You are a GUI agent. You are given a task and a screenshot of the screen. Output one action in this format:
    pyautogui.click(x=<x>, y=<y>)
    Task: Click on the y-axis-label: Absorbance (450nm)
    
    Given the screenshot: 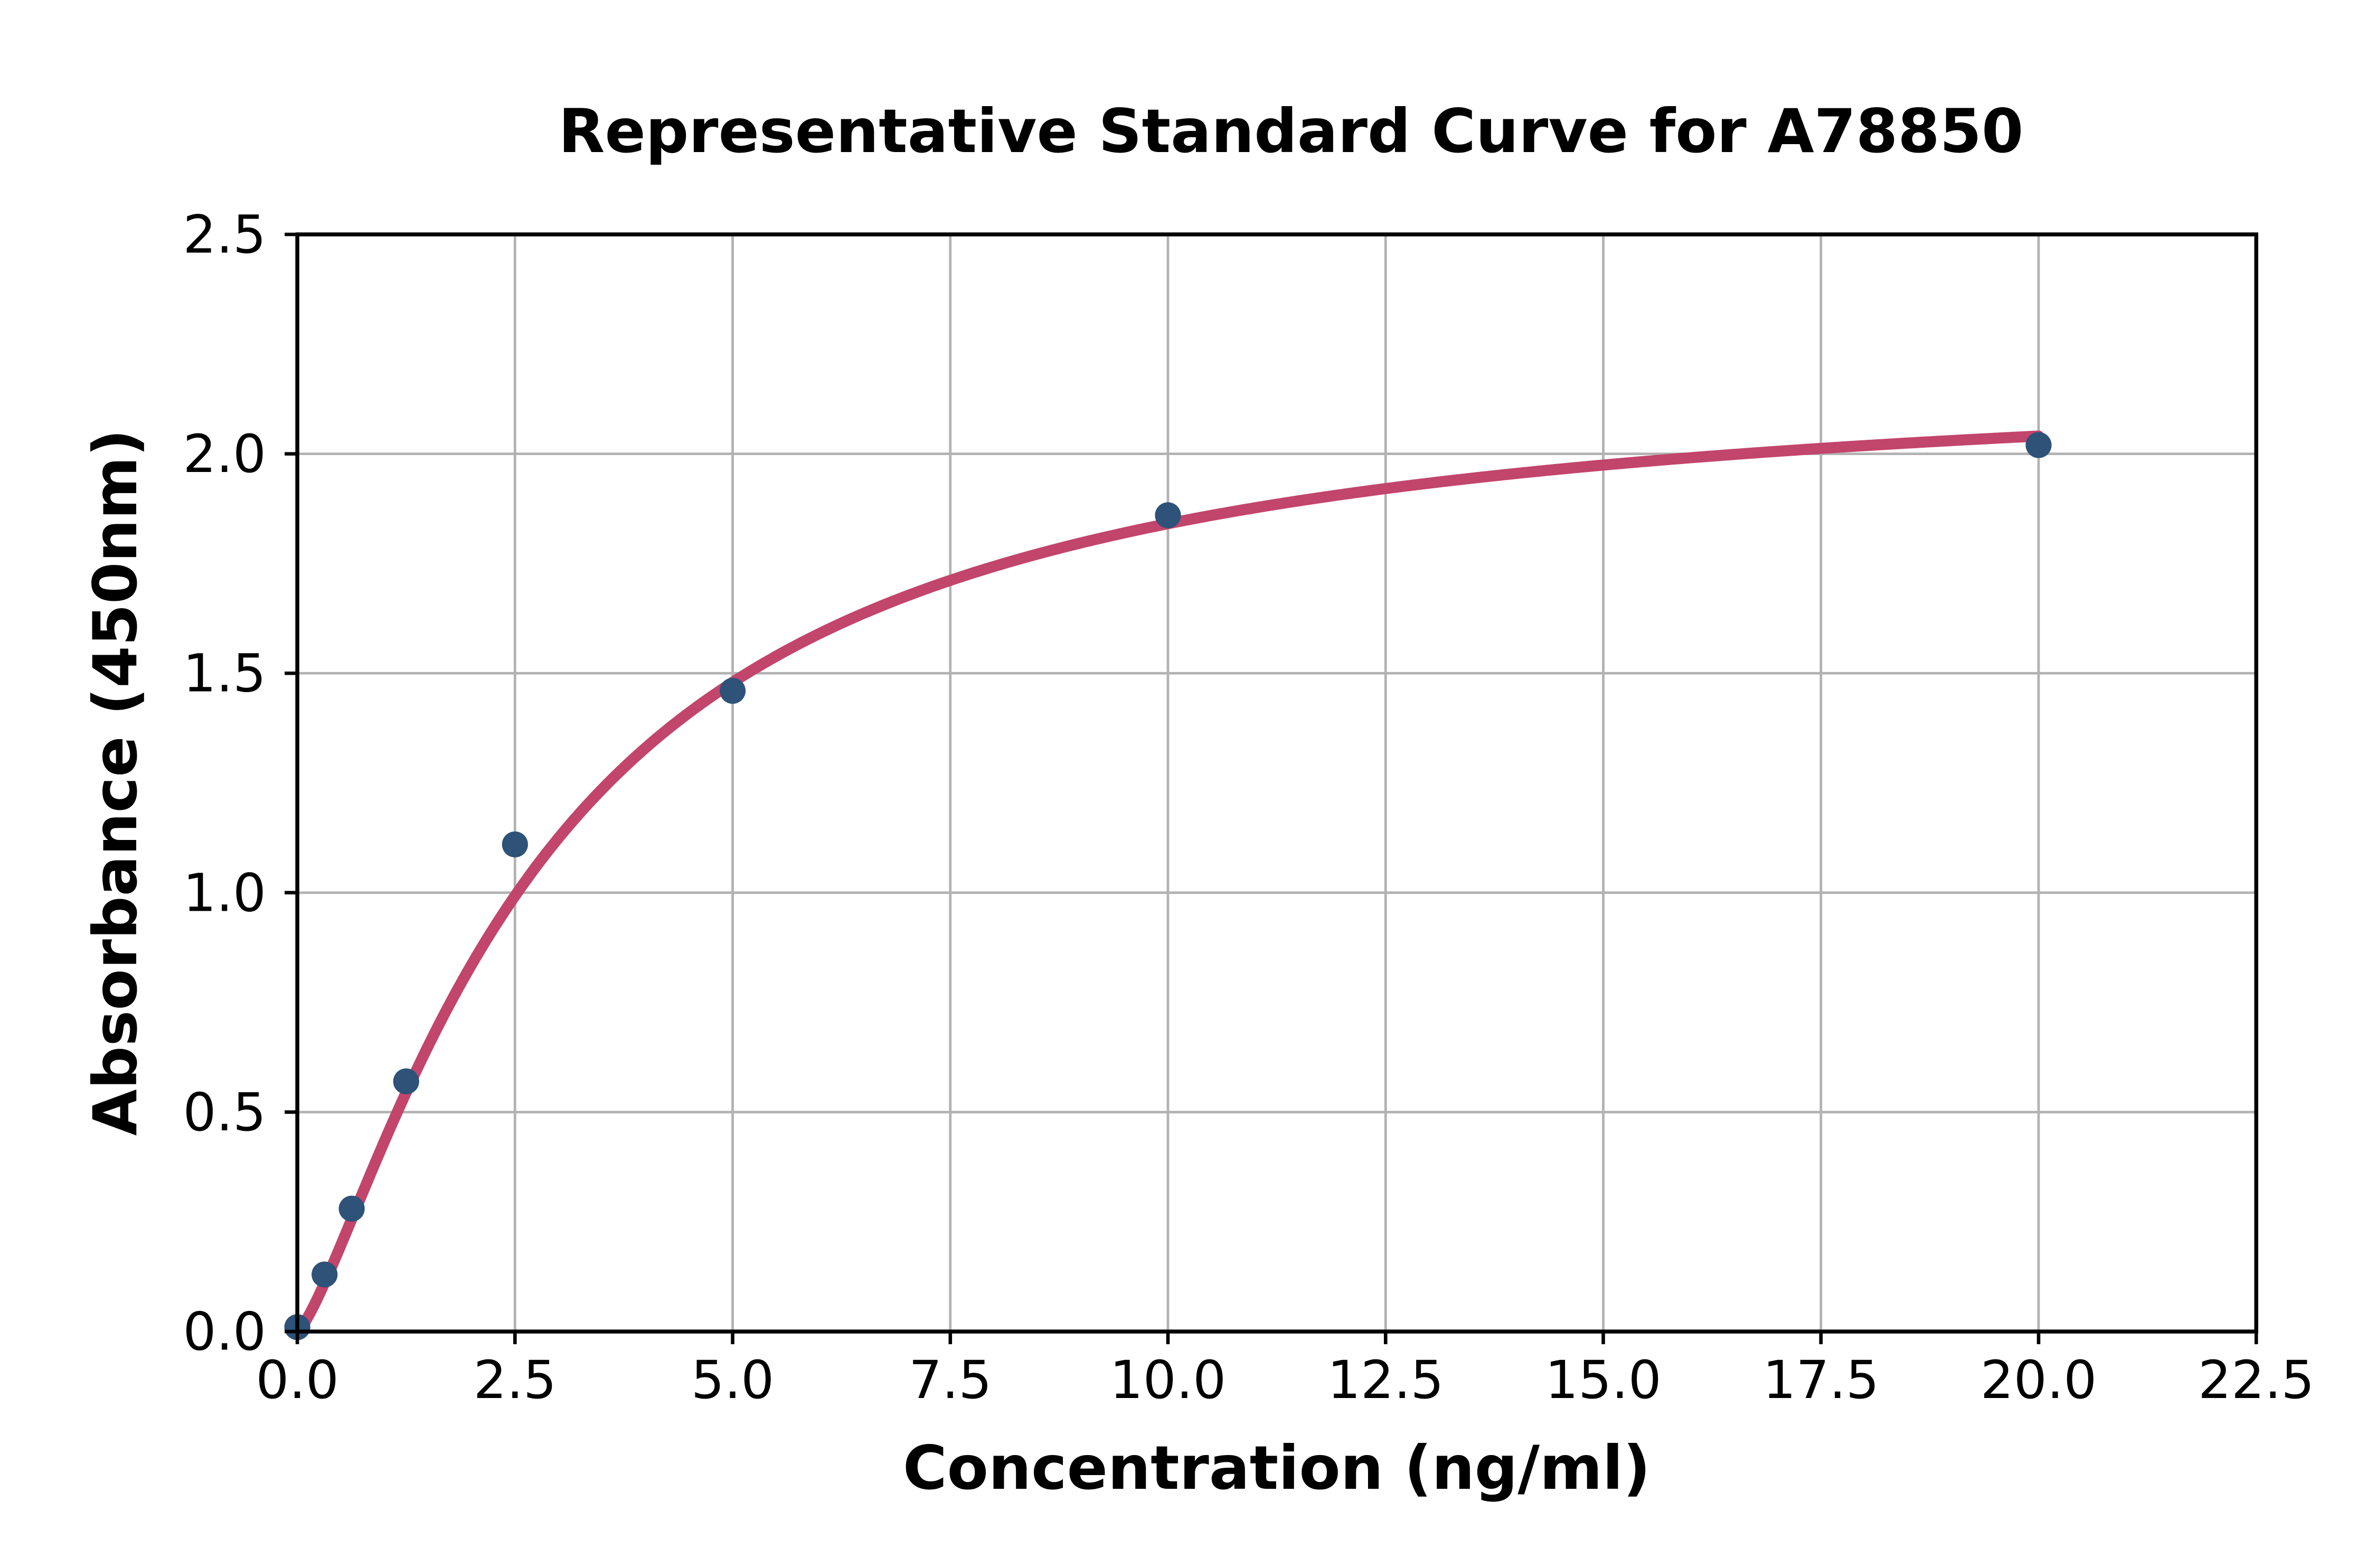 What is the action you would take?
    pyautogui.click(x=115, y=782)
    